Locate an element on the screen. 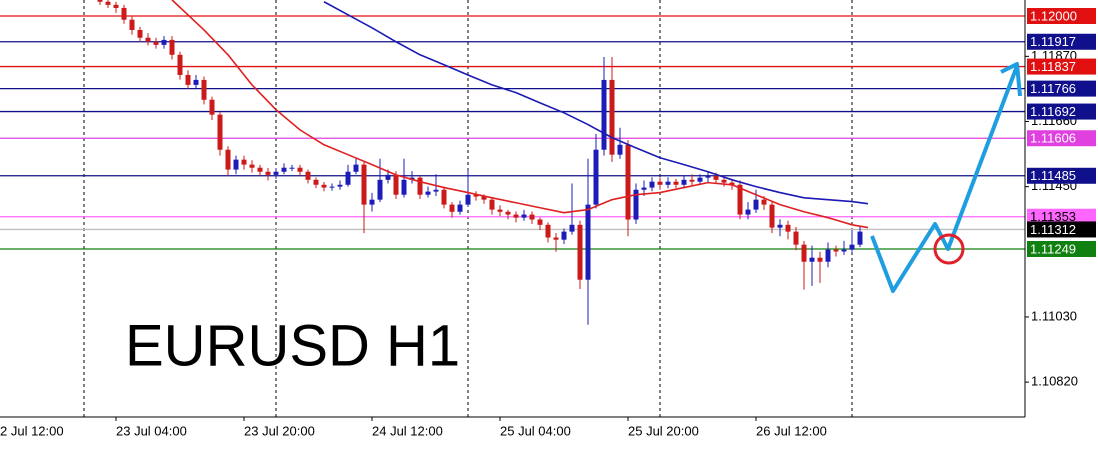  arrow-head is located at coordinates (1011, 79).